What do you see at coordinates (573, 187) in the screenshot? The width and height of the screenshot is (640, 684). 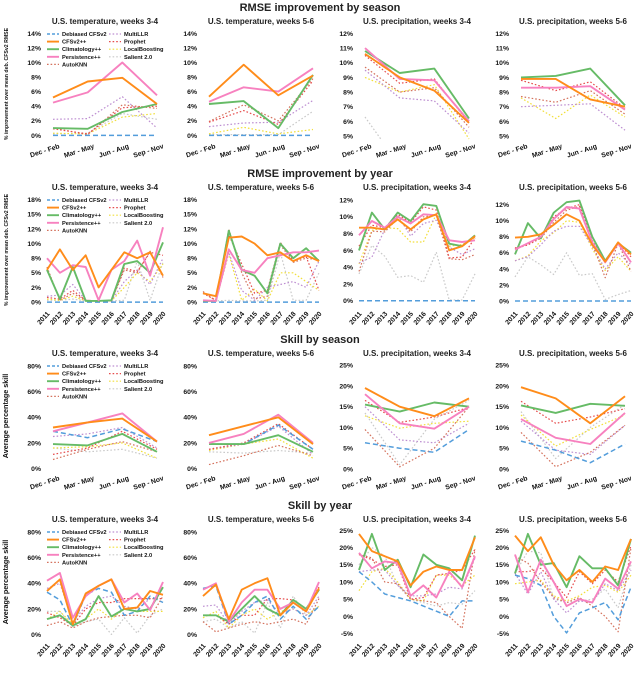 I see `chart-title: U.S. precipitation, weeks 5-6` at bounding box center [573, 187].